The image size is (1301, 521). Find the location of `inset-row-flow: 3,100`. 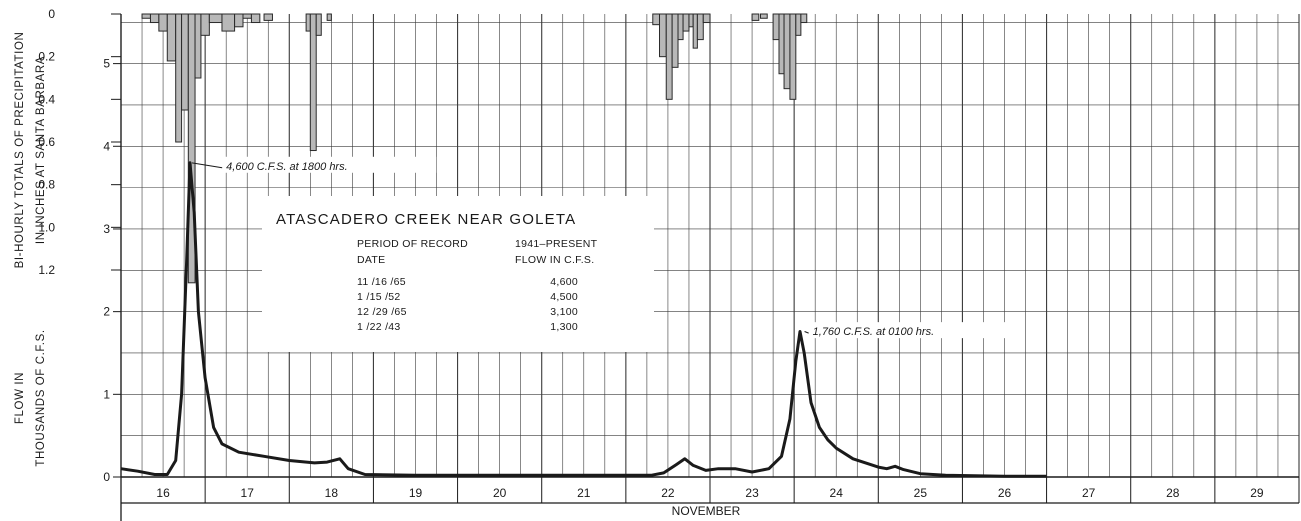

inset-row-flow: 3,100 is located at coordinates (564, 312).